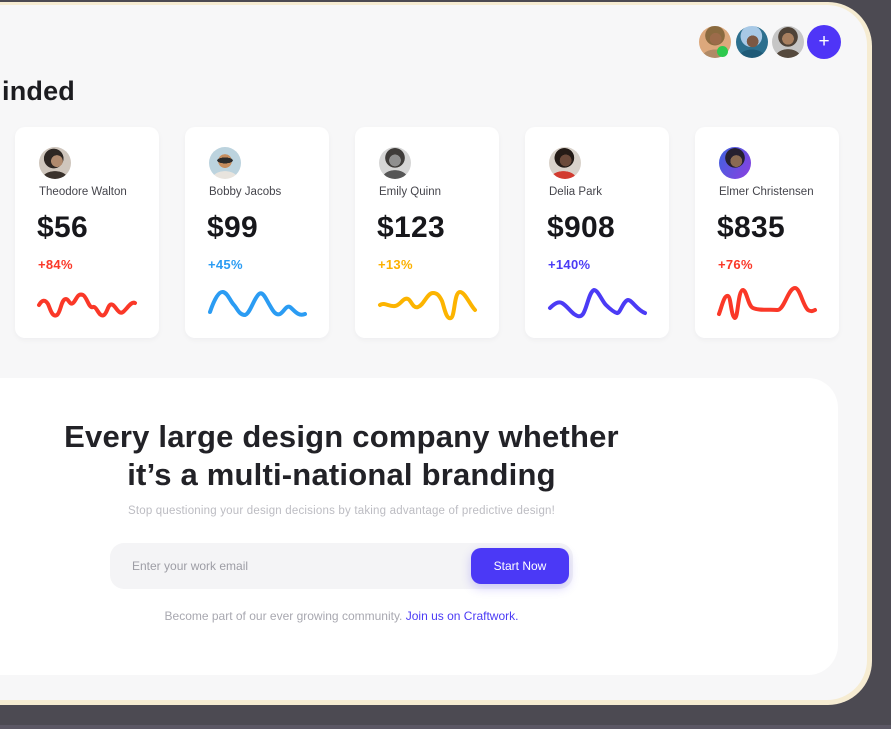 This screenshot has height=729, width=891. Describe the element at coordinates (520, 566) in the screenshot. I see `start-now-button: Start Now` at that location.